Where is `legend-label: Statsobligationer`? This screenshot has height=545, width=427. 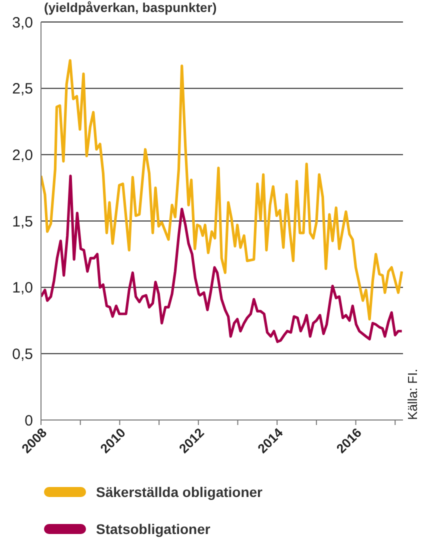 legend-label: Statsobligationer is located at coordinates (153, 529).